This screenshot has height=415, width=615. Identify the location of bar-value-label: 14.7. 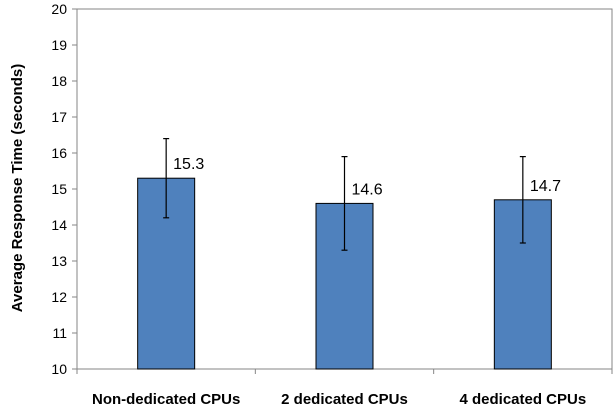
(545, 186).